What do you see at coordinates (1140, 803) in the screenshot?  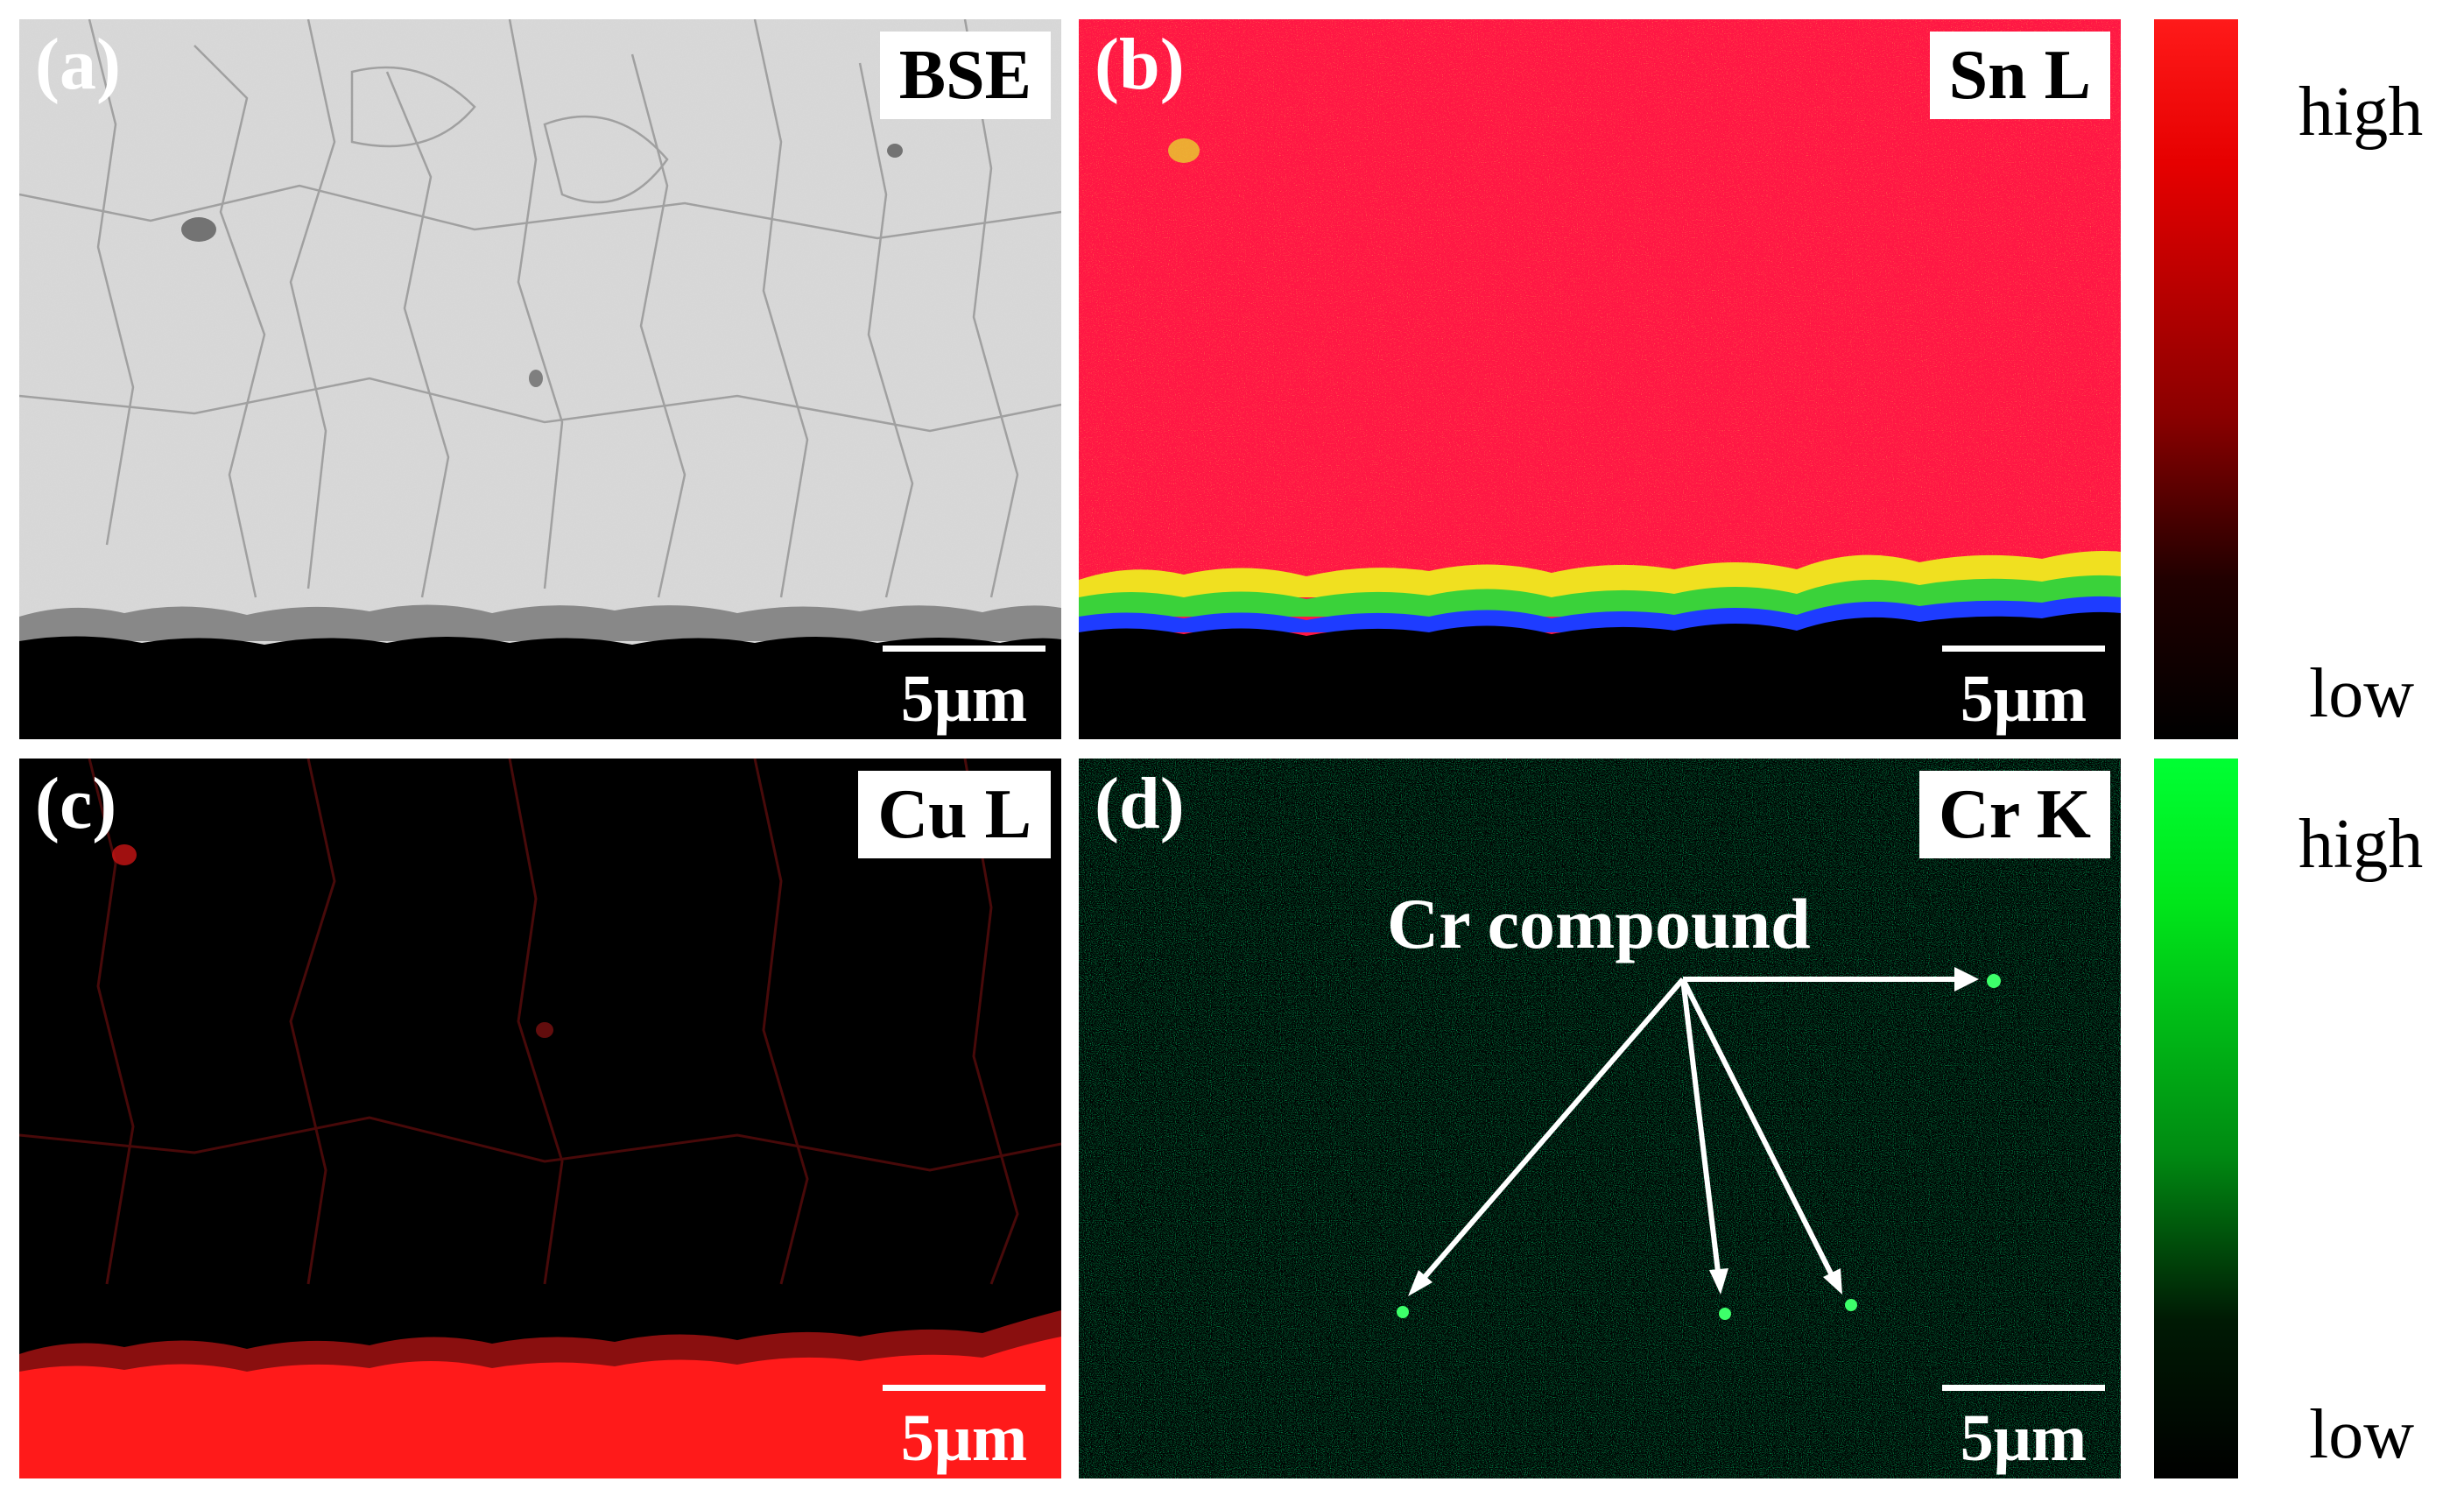 I see `panel-label-d: (d)` at bounding box center [1140, 803].